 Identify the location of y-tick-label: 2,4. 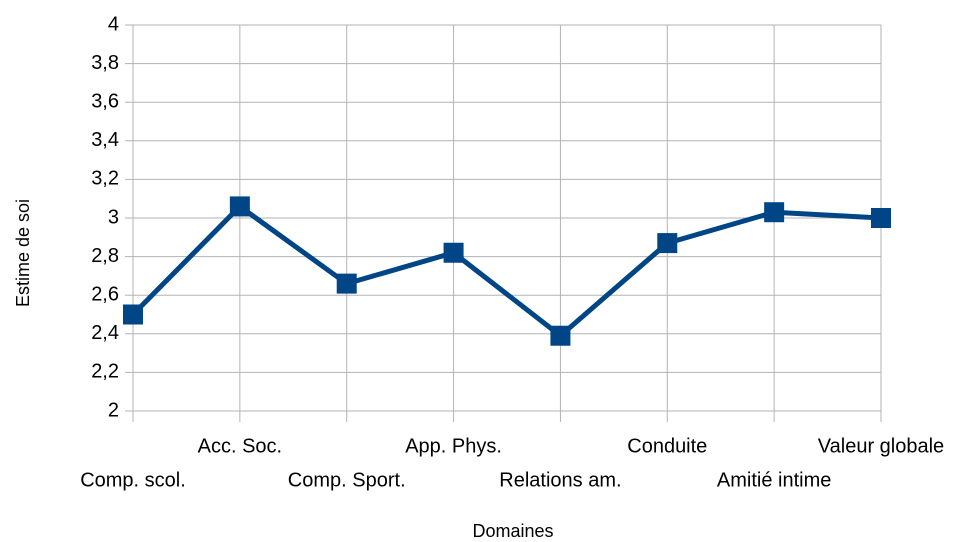
(105, 333).